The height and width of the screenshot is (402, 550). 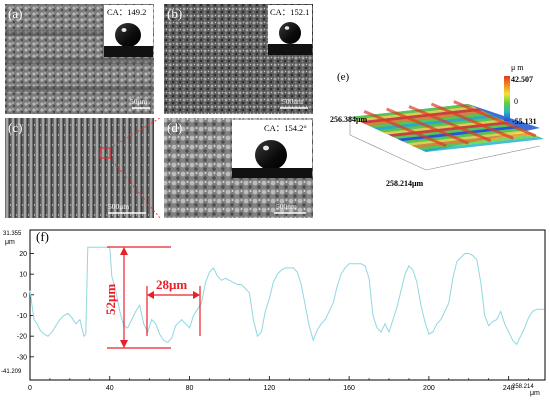 I want to click on panel-a-scale: 50μm, so click(x=139, y=101).